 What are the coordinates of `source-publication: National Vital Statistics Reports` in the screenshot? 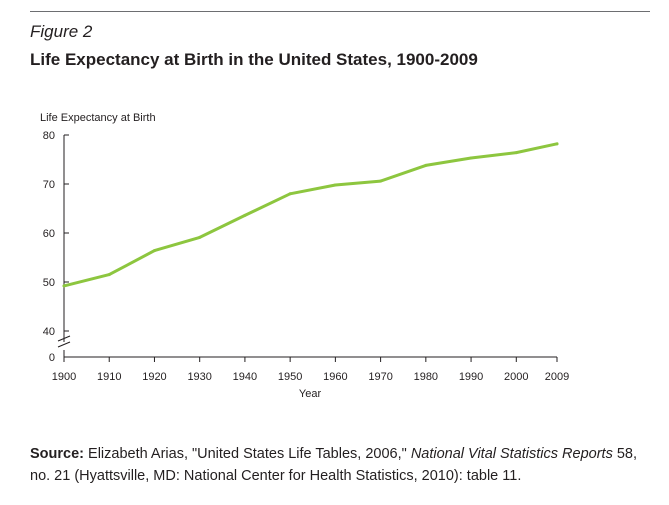 It's located at (511, 454).